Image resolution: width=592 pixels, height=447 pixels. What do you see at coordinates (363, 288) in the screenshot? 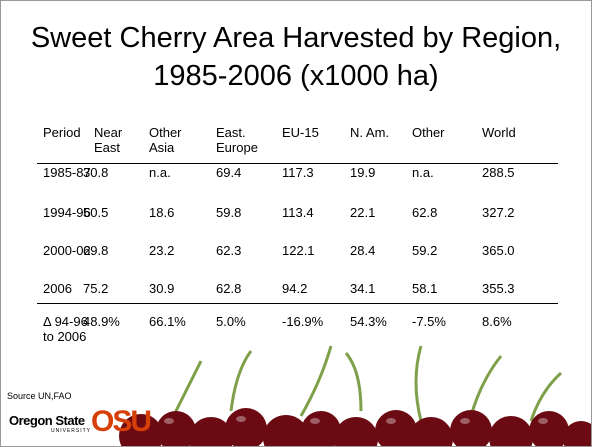
I see `table-cell: 34.1` at bounding box center [363, 288].